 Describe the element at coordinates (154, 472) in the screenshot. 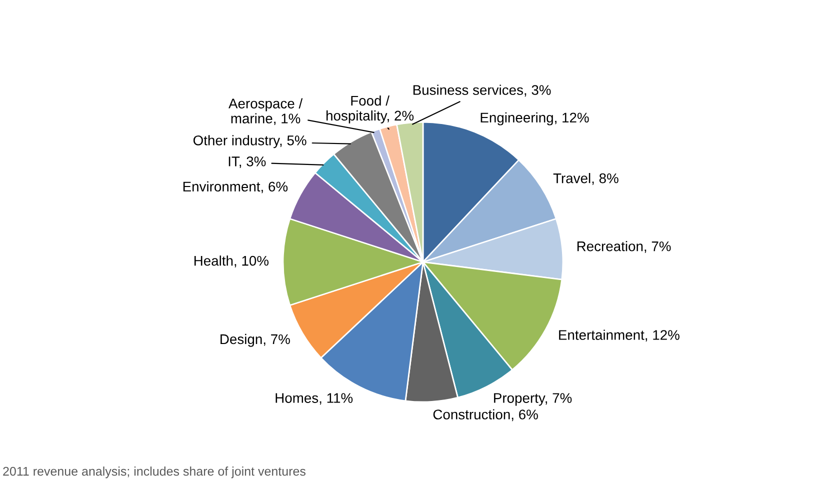

I see `text: 2011 revenue analysis; includes share of joint ventures` at that location.